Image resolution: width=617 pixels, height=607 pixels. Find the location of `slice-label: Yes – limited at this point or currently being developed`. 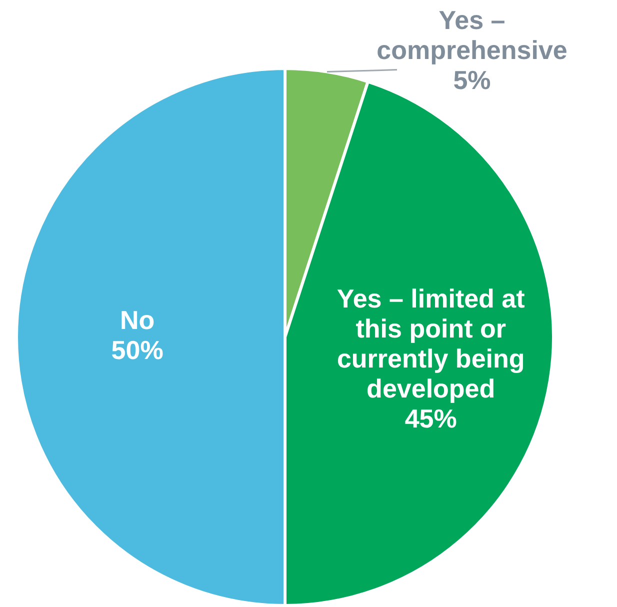

slice-label: Yes – limited at this point or currently being developed is located at coordinates (431, 343).